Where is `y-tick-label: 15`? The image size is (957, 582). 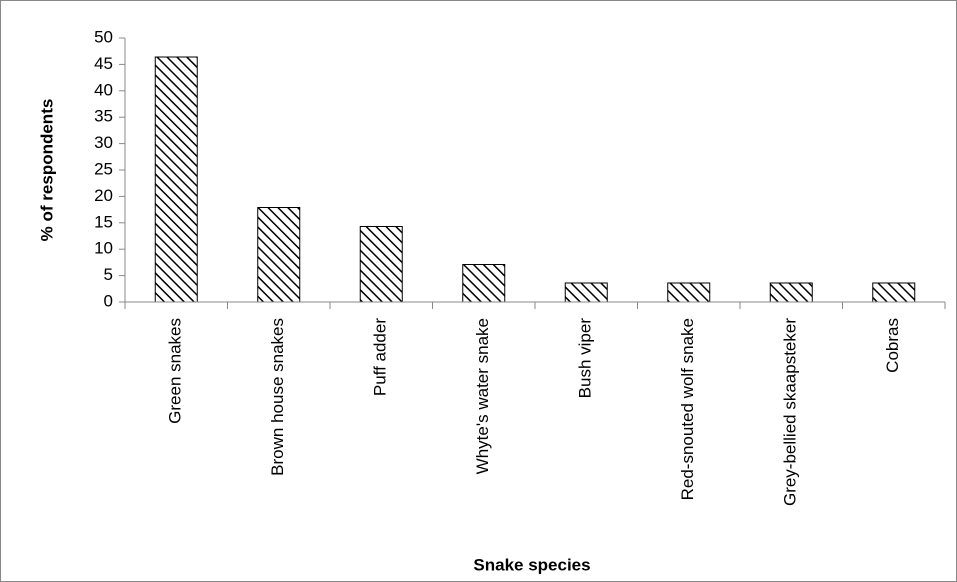 y-tick-label: 15 is located at coordinates (103, 221).